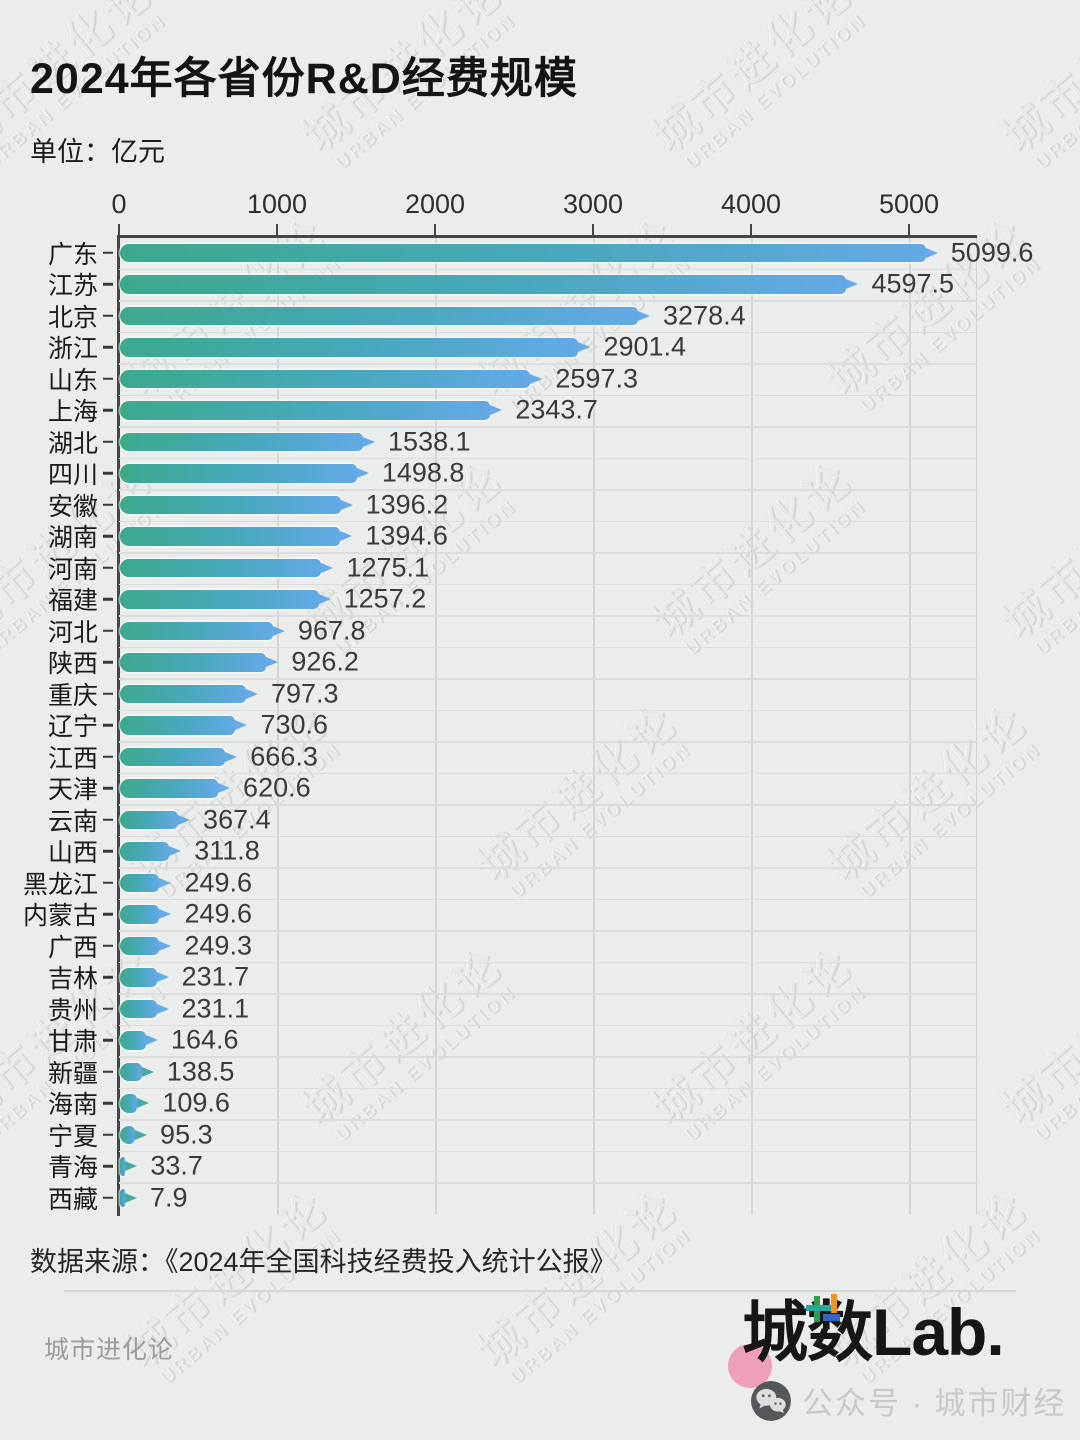 The height and width of the screenshot is (1440, 1080). What do you see at coordinates (512, 285) in the screenshot?
I see `chart-row: 江苏 4597.5` at bounding box center [512, 285].